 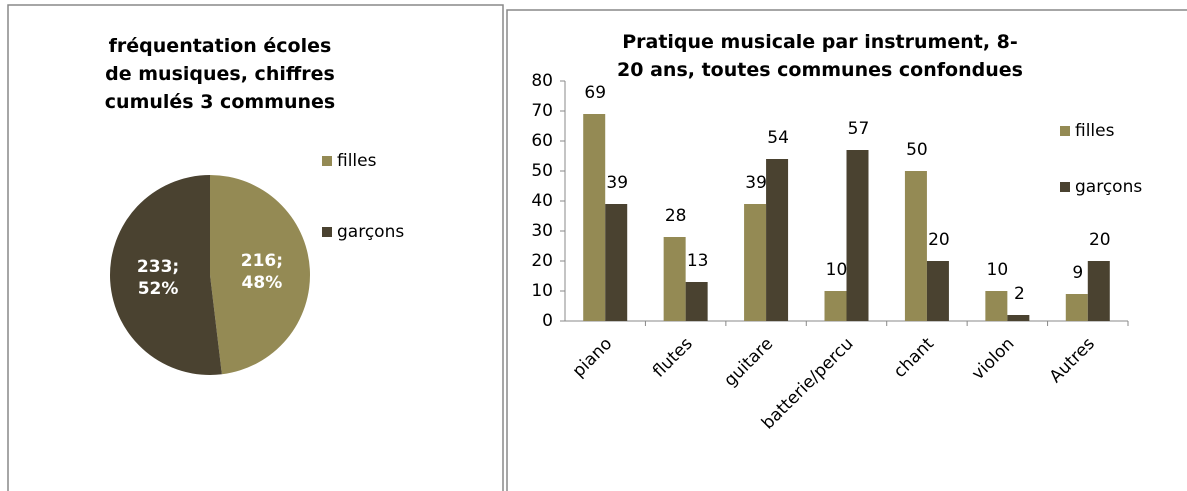 I want to click on y-tick-label: 30, so click(x=542, y=231).